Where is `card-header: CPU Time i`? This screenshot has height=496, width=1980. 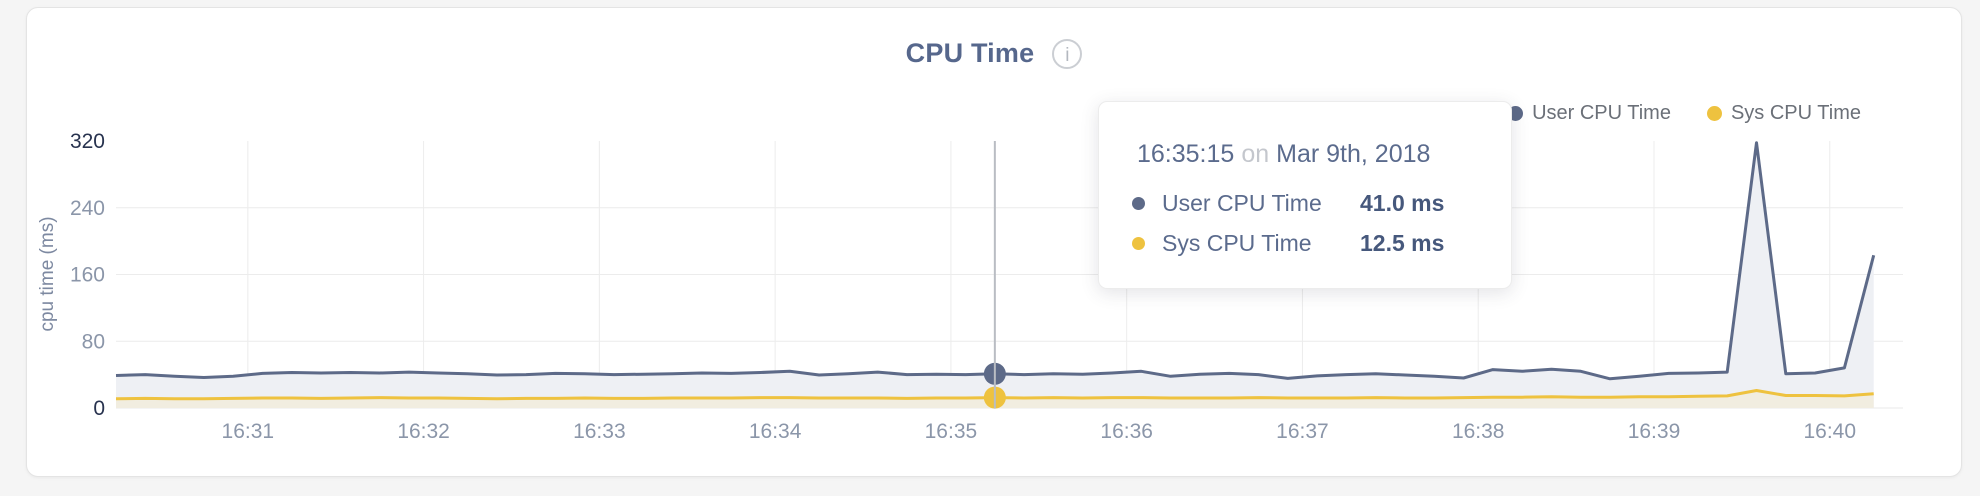 card-header: CPU Time i is located at coordinates (994, 53).